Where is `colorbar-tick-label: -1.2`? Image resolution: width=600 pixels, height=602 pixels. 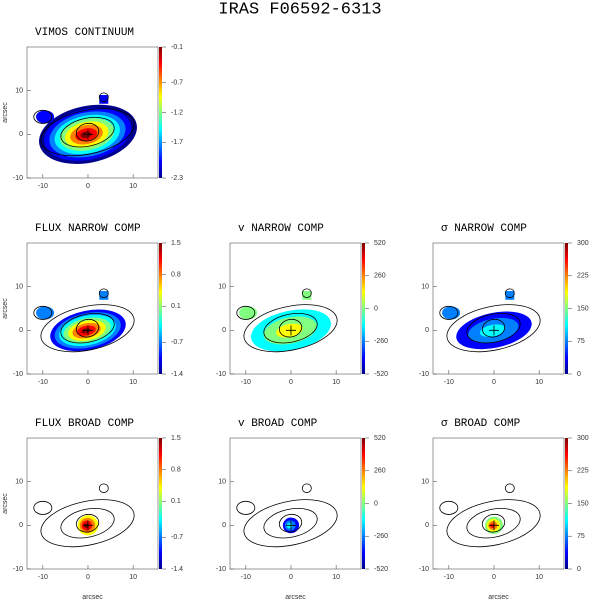
colorbar-tick-label: -1.2 is located at coordinates (177, 112).